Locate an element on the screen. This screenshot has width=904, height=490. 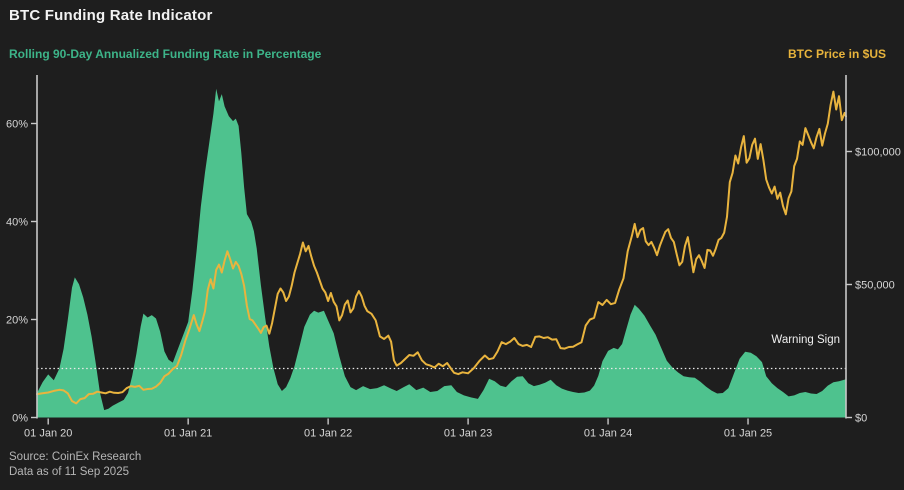
left-axis-tick-label: 40% is located at coordinates (17, 223).